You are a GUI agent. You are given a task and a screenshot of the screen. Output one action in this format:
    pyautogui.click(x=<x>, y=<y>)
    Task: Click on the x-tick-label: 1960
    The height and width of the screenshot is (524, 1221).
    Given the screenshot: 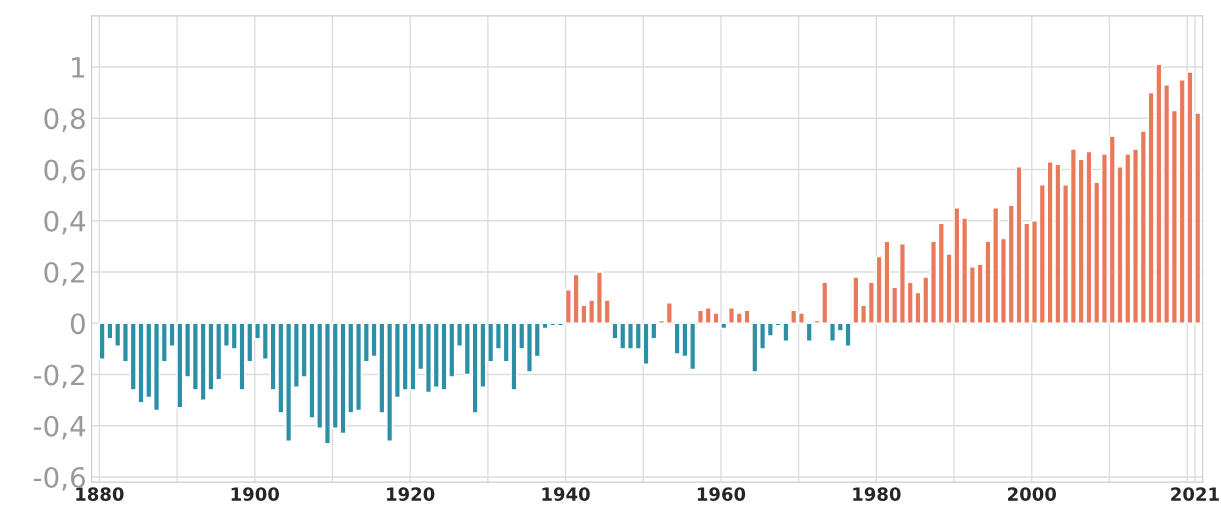 What is the action you would take?
    pyautogui.click(x=721, y=494)
    